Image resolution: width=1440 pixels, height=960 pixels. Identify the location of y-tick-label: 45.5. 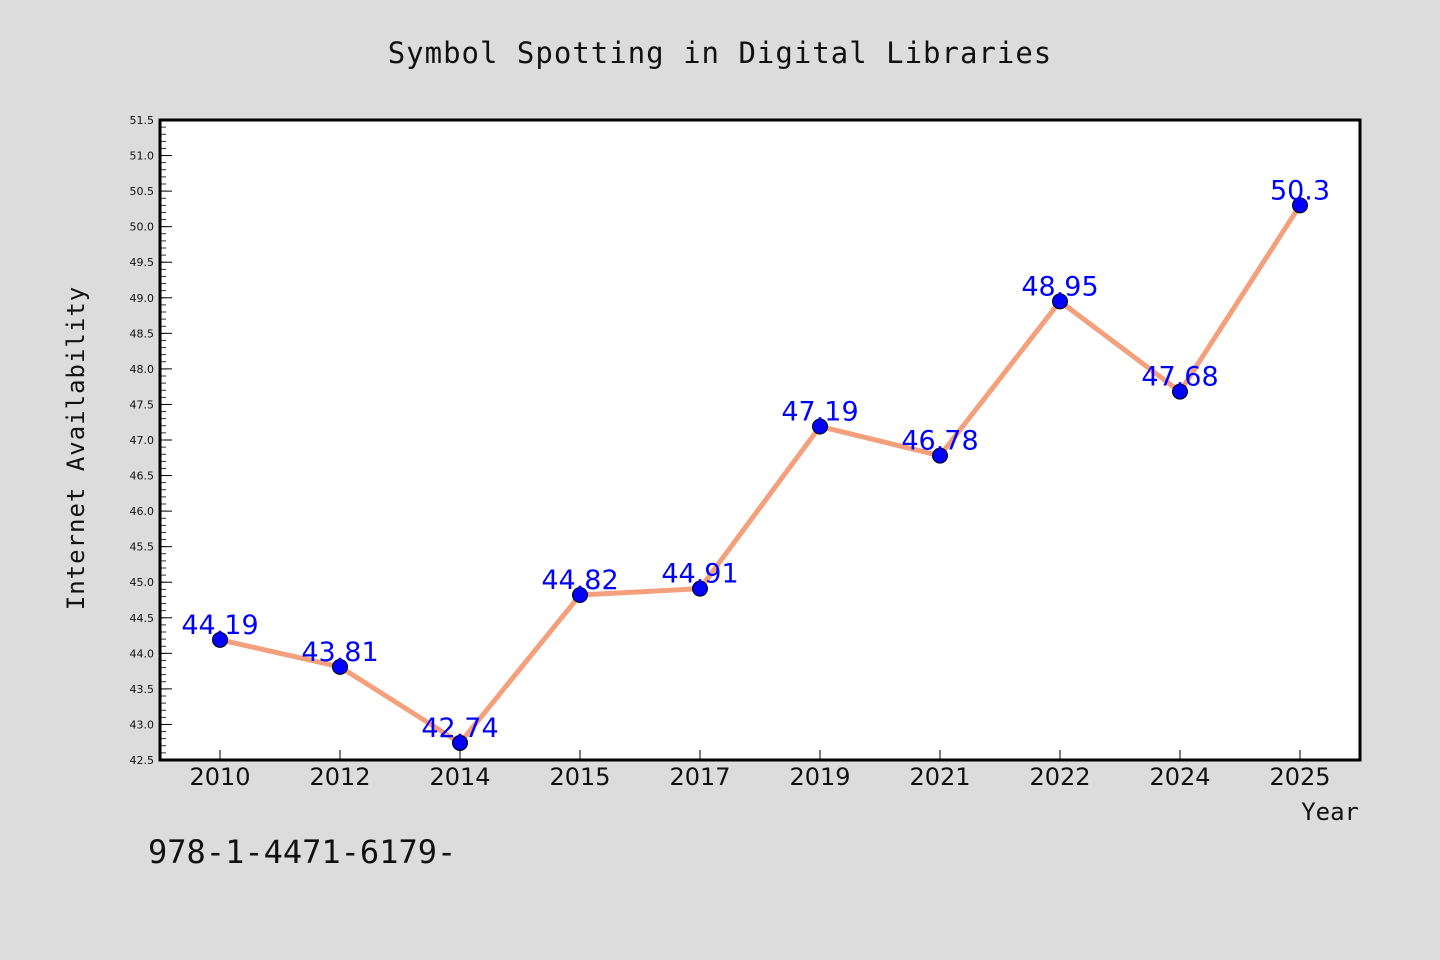
(142, 547).